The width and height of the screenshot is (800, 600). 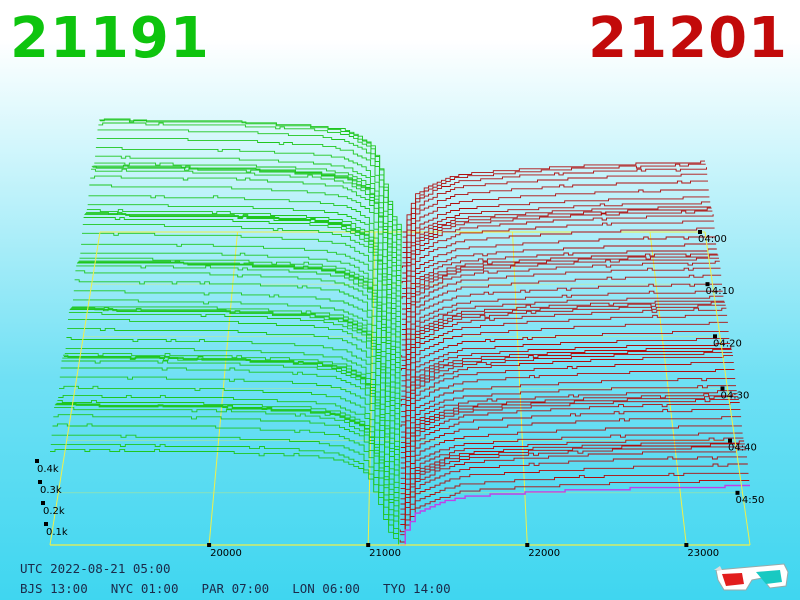 I want to click on 3d-glasses-icon, so click(x=752, y=576).